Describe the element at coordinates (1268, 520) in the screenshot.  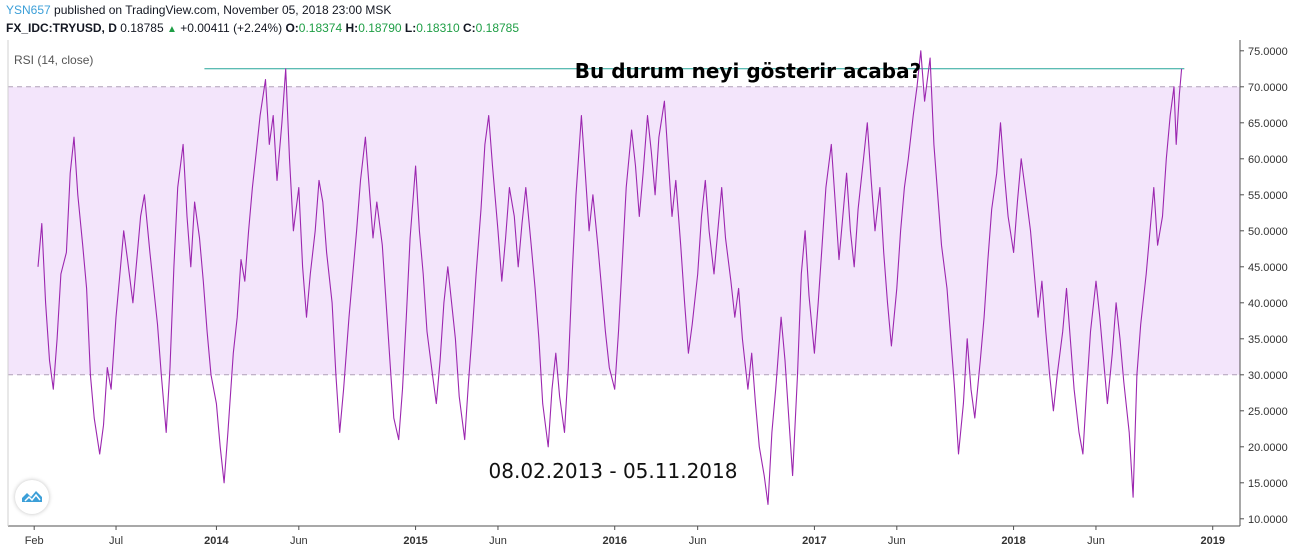
I see `y-tick-label: 10.0000` at that location.